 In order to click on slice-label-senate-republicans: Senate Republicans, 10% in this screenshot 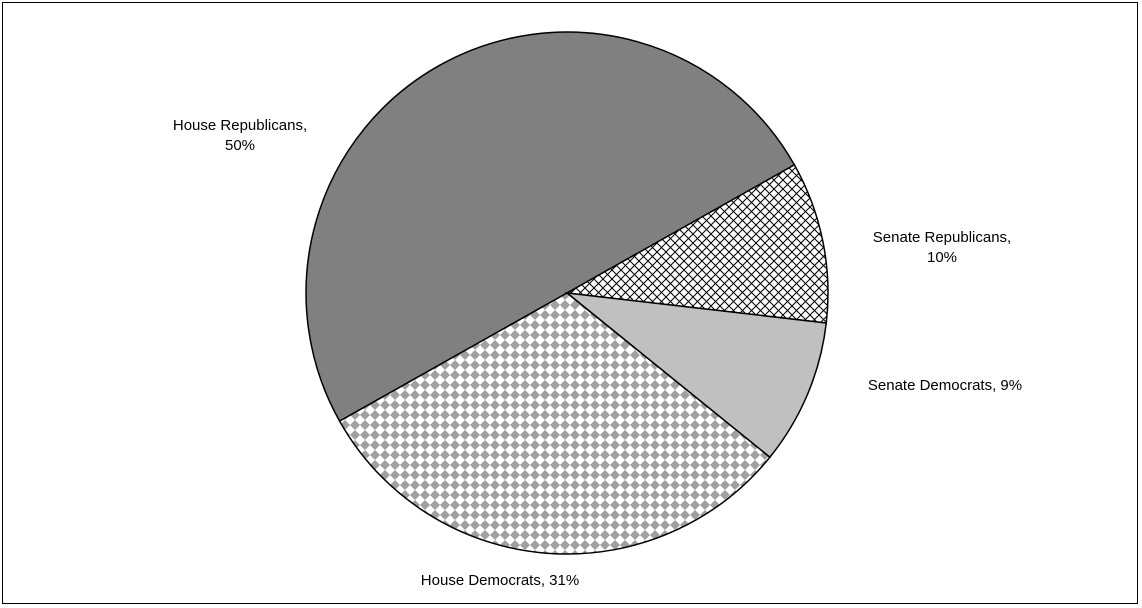, I will do `click(942, 248)`.